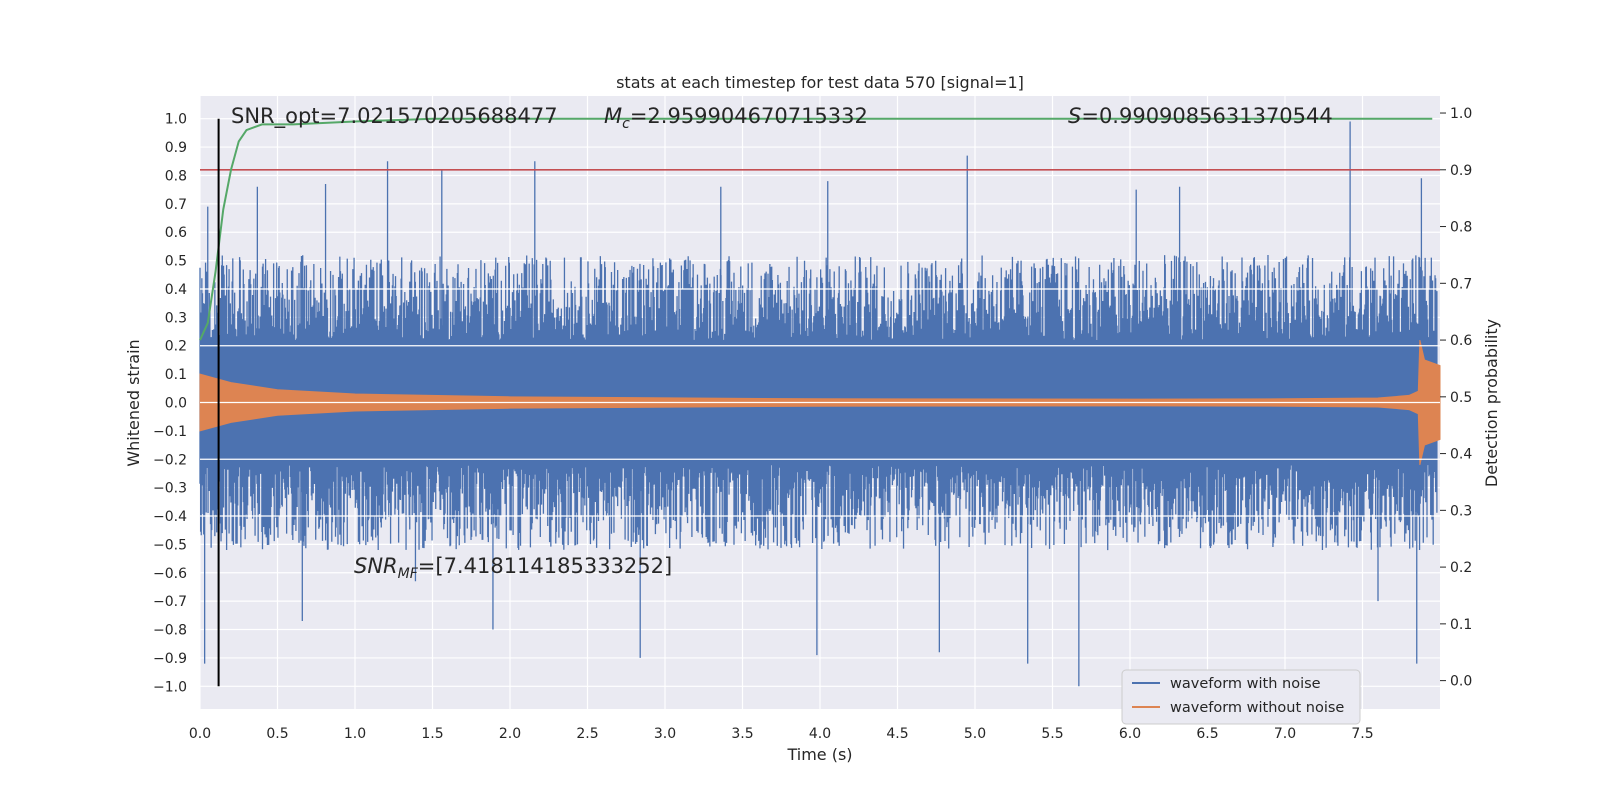 This screenshot has width=1600, height=800. Describe the element at coordinates (170, 631) in the screenshot. I see `y-tick-label: −0.8` at that location.